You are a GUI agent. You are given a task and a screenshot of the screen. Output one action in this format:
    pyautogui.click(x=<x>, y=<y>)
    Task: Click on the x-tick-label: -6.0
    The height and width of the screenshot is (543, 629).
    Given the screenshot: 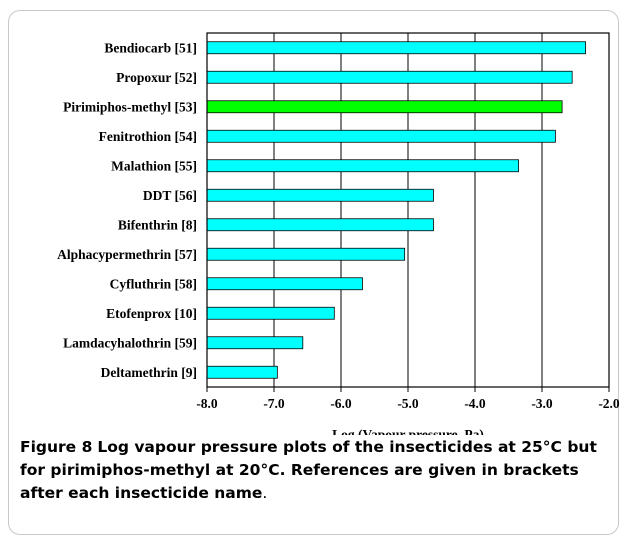 What is the action you would take?
    pyautogui.click(x=341, y=403)
    